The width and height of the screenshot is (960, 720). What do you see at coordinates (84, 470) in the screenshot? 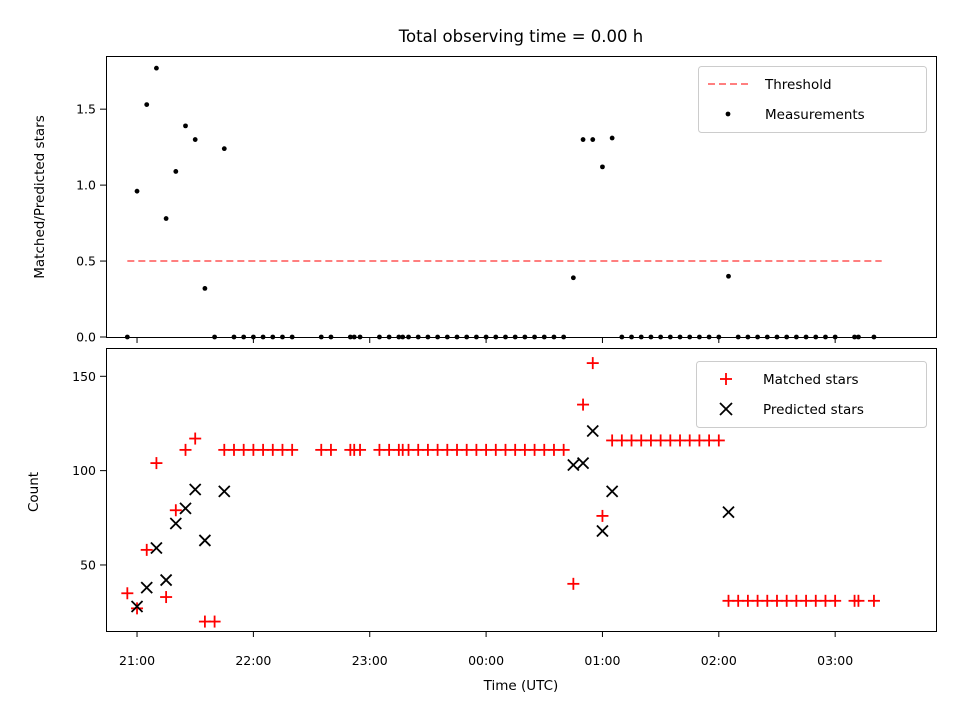
I see `bottom-y-tick-label: 100` at bounding box center [84, 470].